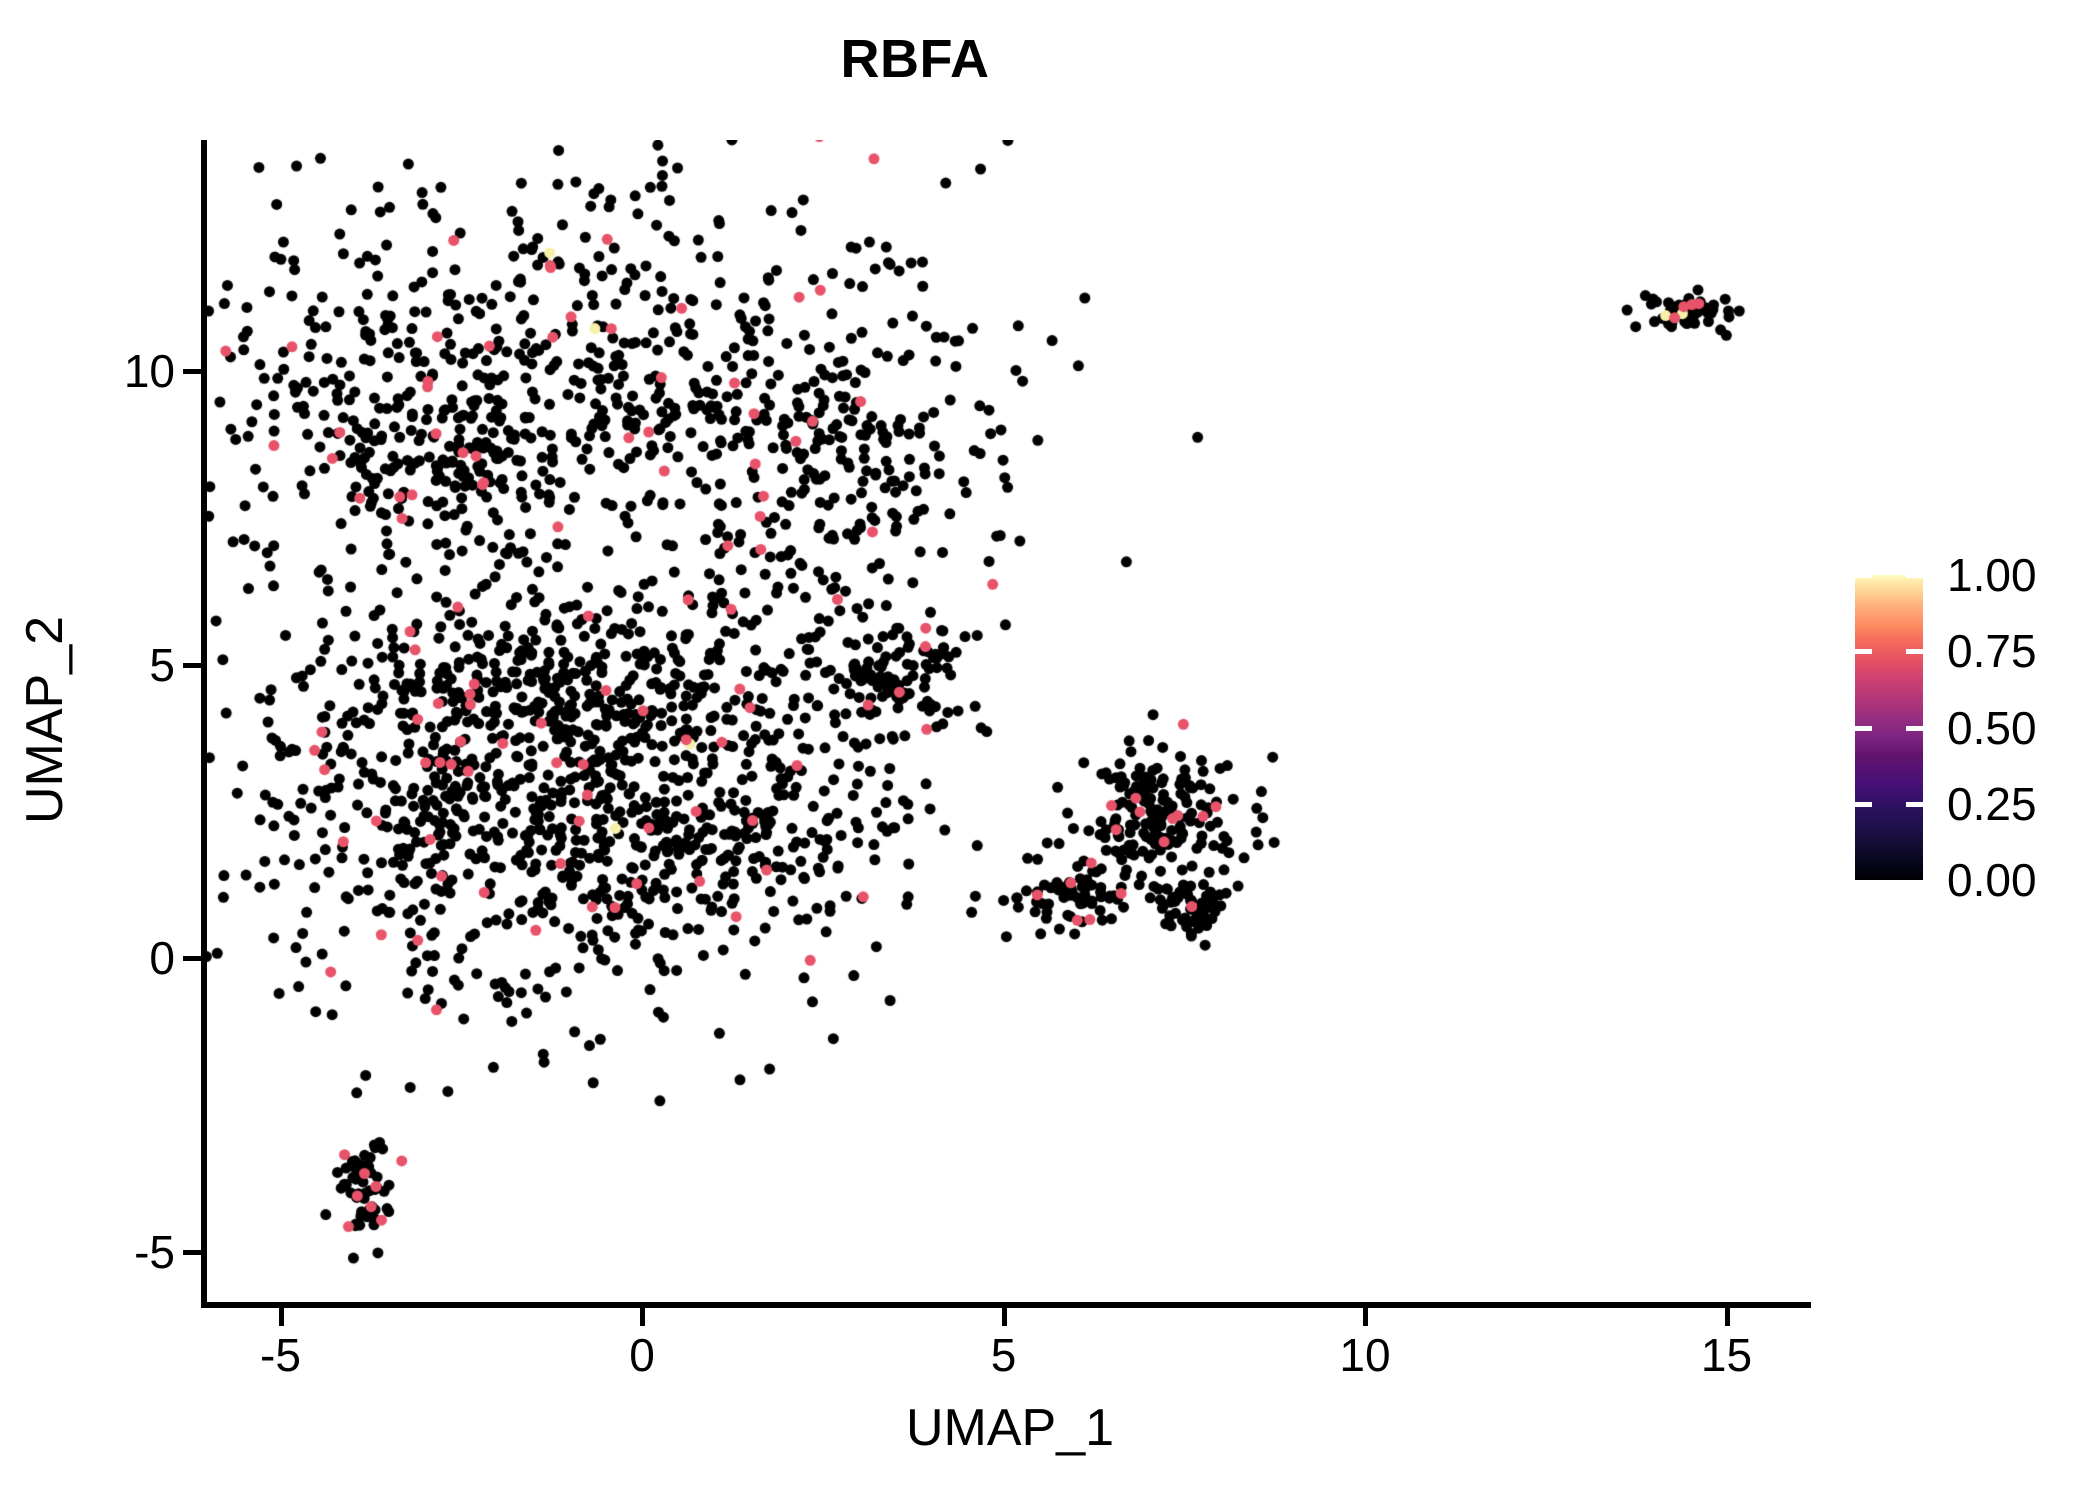 Image resolution: width=2100 pixels, height=1500 pixels. I want to click on x-tick-label: 0, so click(642, 1355).